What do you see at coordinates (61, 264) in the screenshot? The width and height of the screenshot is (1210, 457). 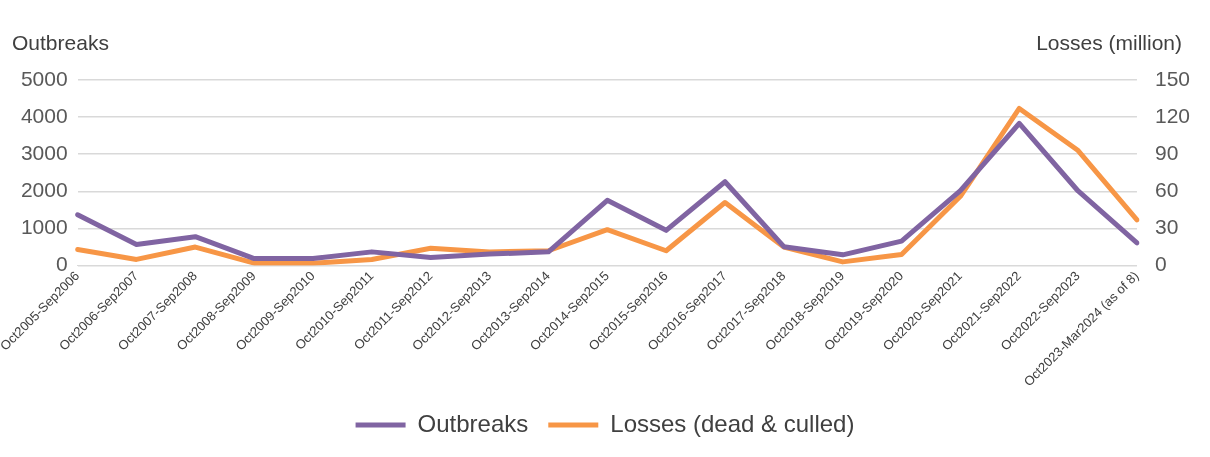 I see `y-tick-label: 0` at bounding box center [61, 264].